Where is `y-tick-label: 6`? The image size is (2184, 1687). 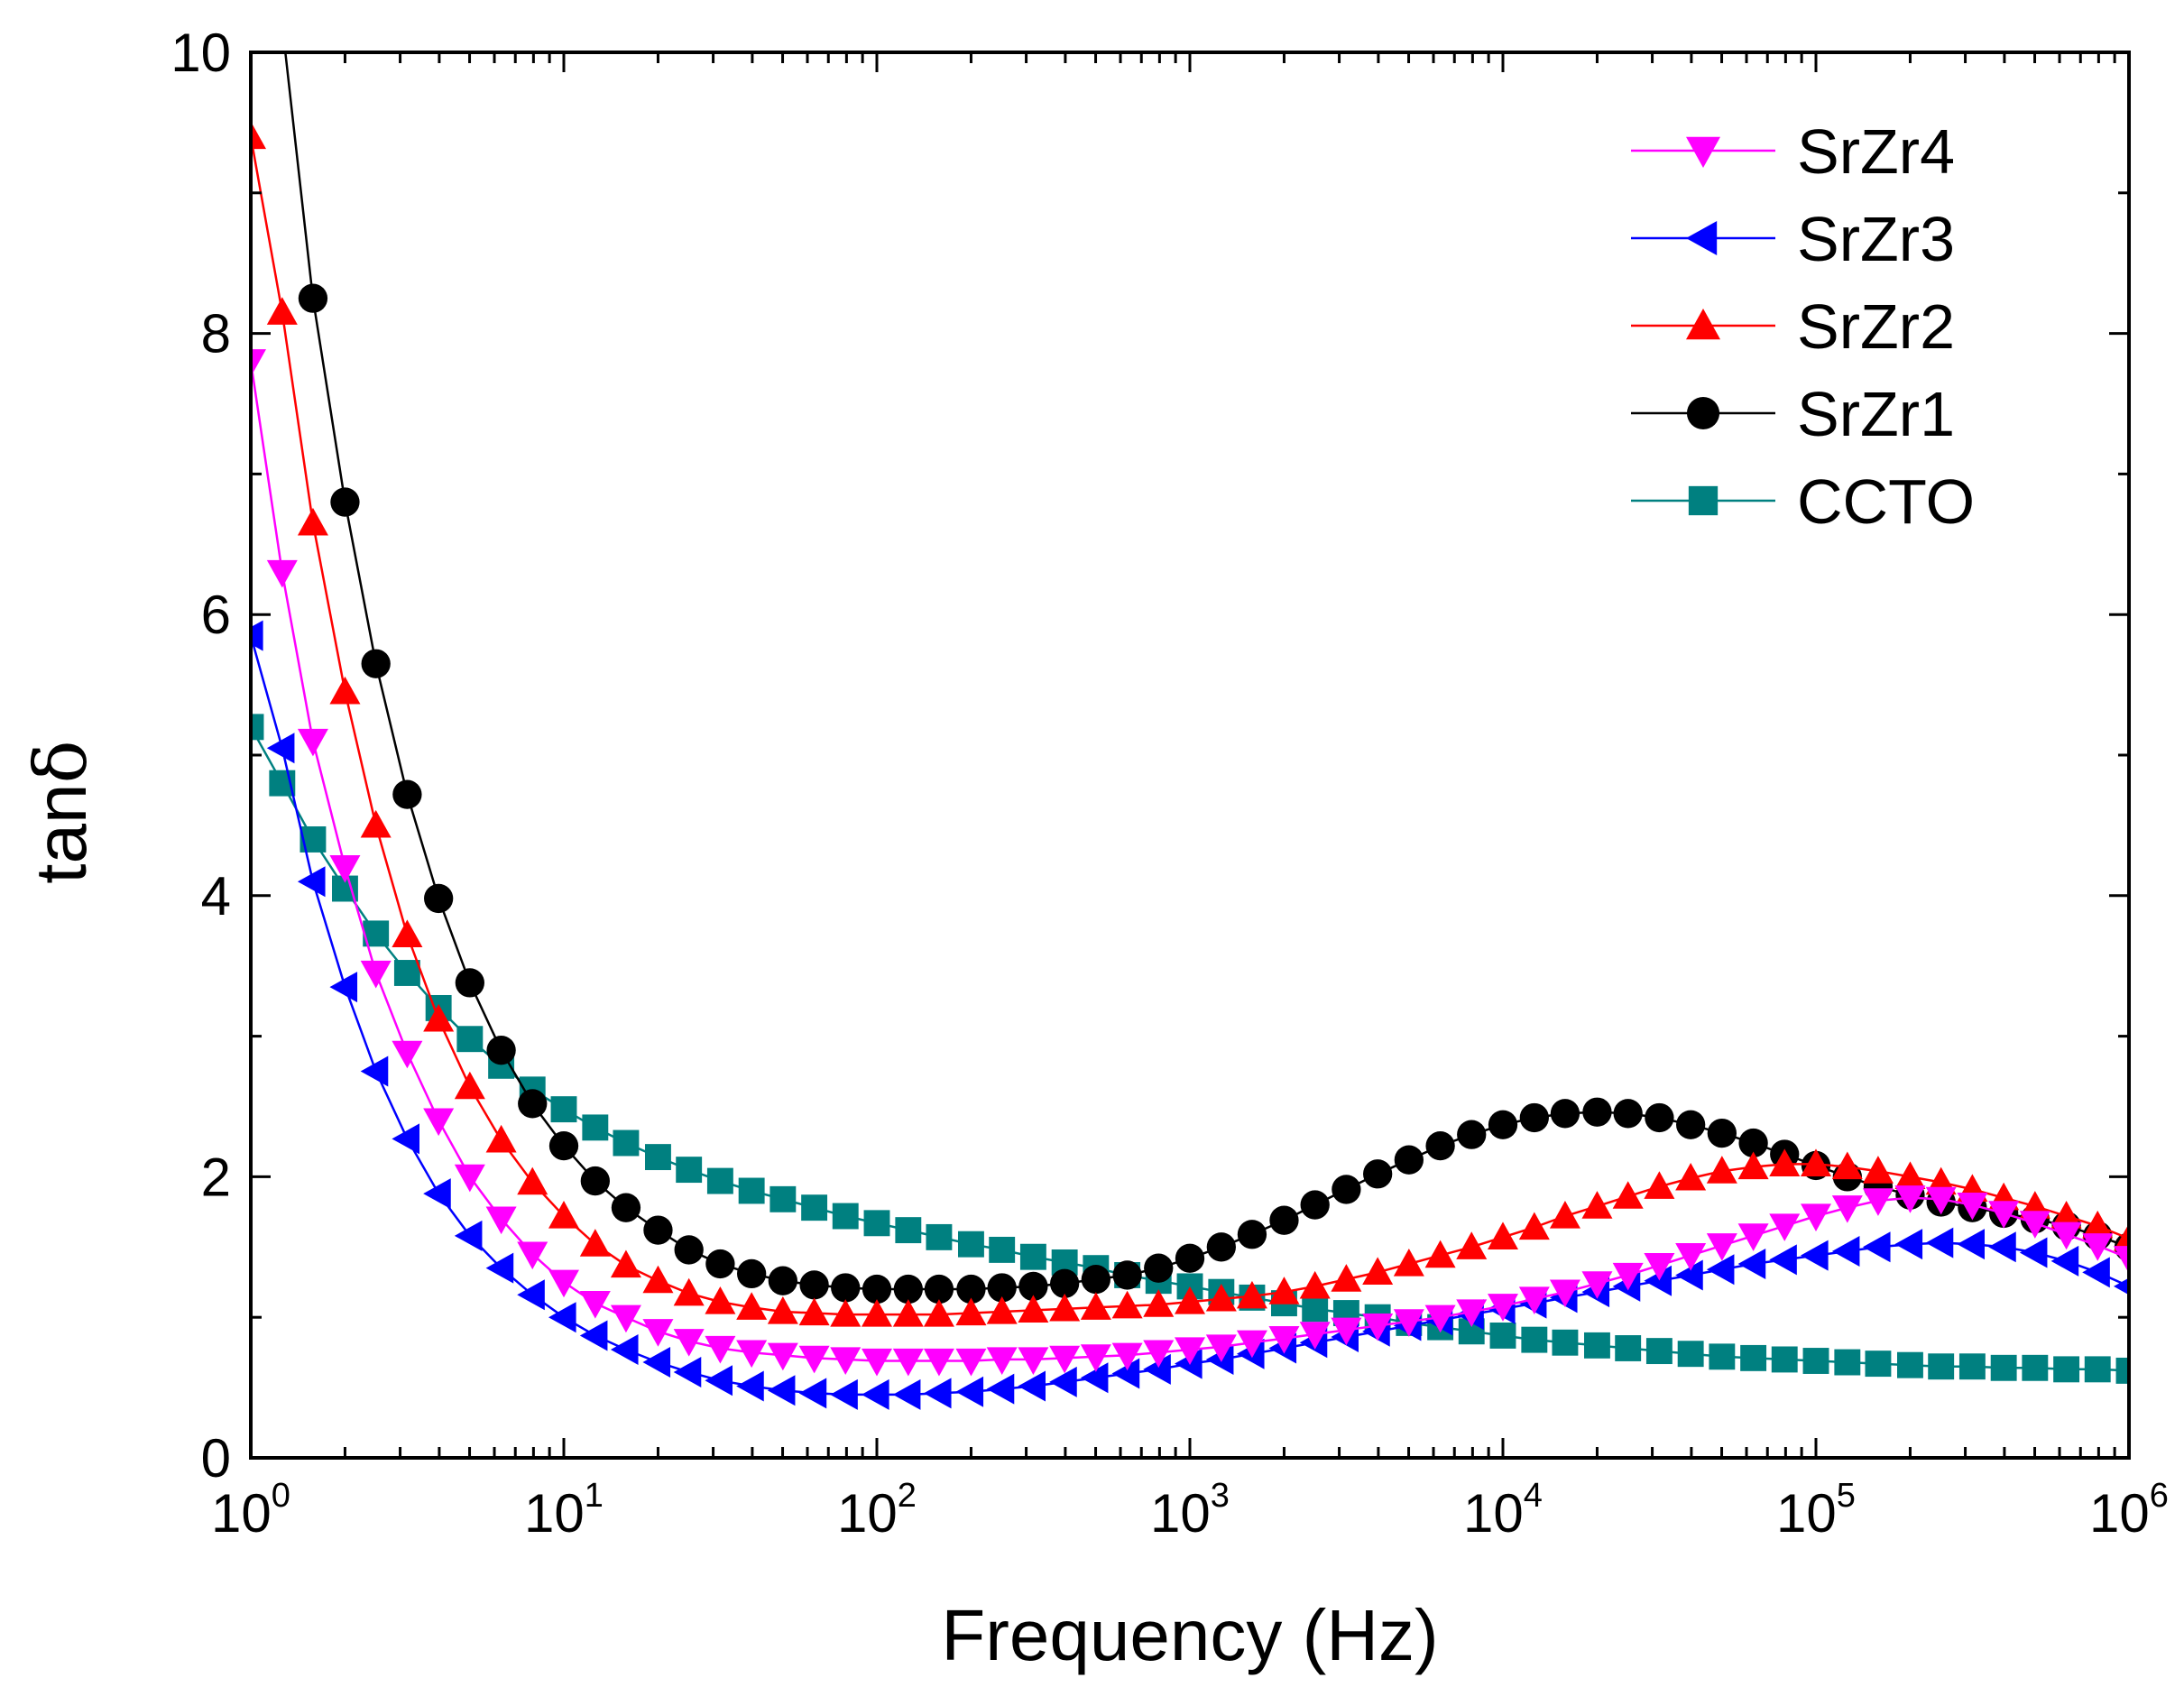
y-tick-label: 6 is located at coordinates (216, 615).